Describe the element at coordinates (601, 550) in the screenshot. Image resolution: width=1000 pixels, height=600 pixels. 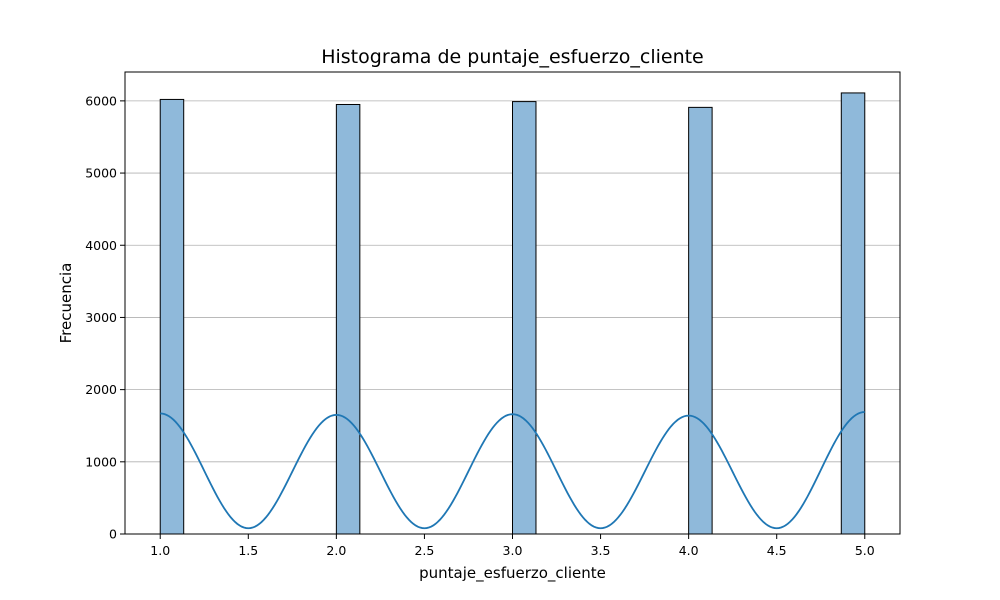
I see `x-tick-label-5: 3.5` at that location.